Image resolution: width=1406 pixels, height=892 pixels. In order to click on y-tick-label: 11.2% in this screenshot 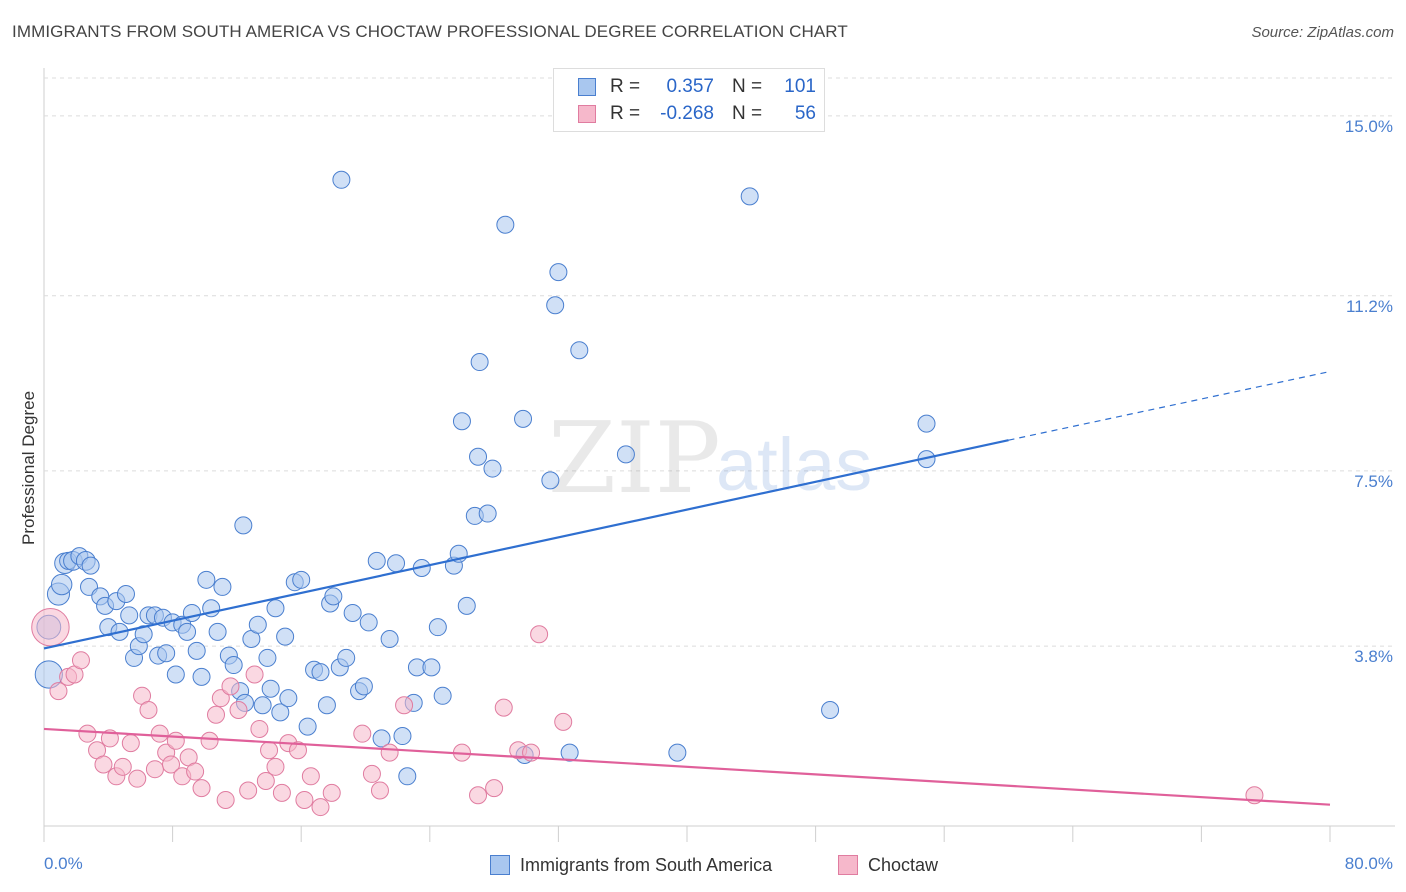, I will do `click(1369, 306)`.